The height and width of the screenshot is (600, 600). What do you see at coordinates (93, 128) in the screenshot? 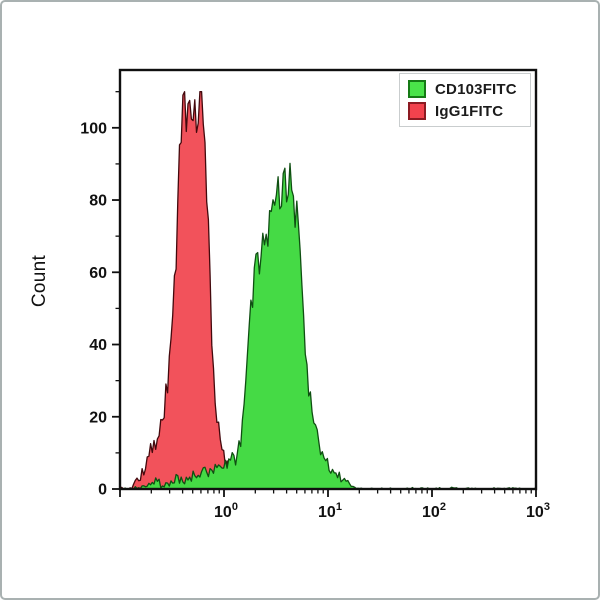
I see `y-tick-label: 100` at bounding box center [93, 128].